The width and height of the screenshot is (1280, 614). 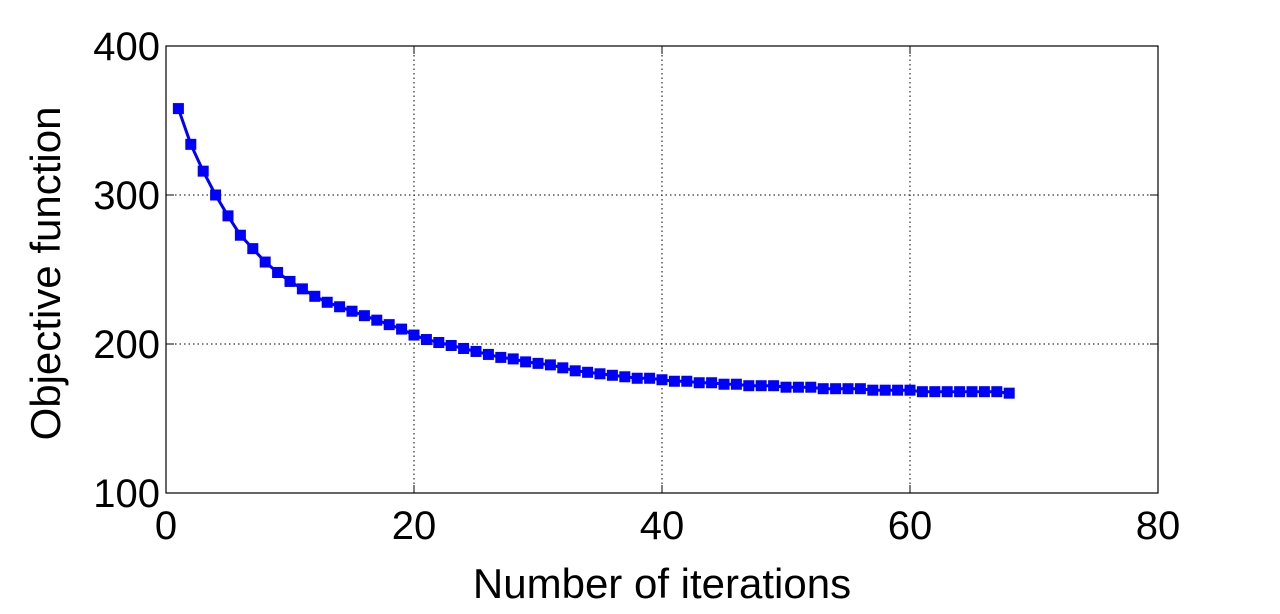 What do you see at coordinates (1158, 526) in the screenshot?
I see `x-tick-label: 80` at bounding box center [1158, 526].